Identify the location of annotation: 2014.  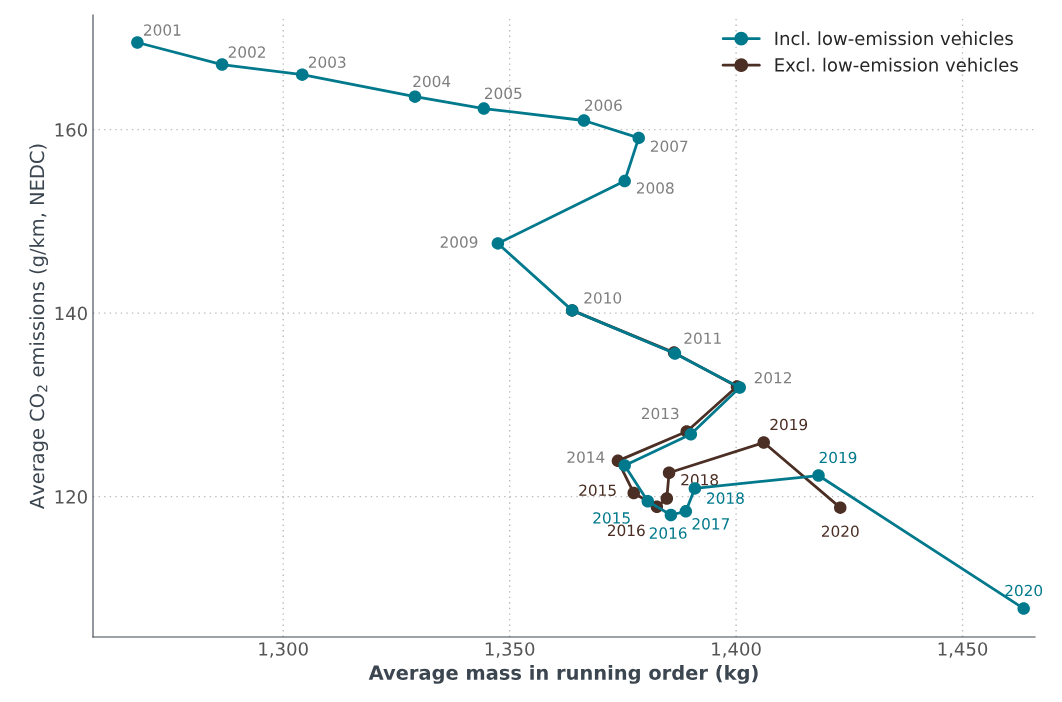
(586, 457).